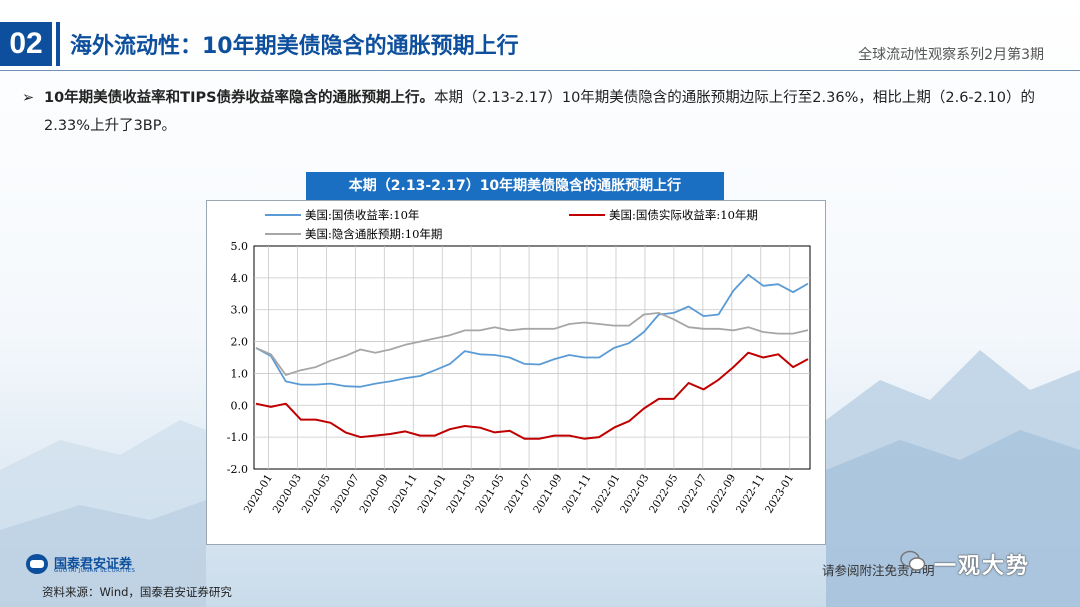 This screenshot has width=1080, height=607. Describe the element at coordinates (37, 564) in the screenshot. I see `logo-mark-icon` at that location.